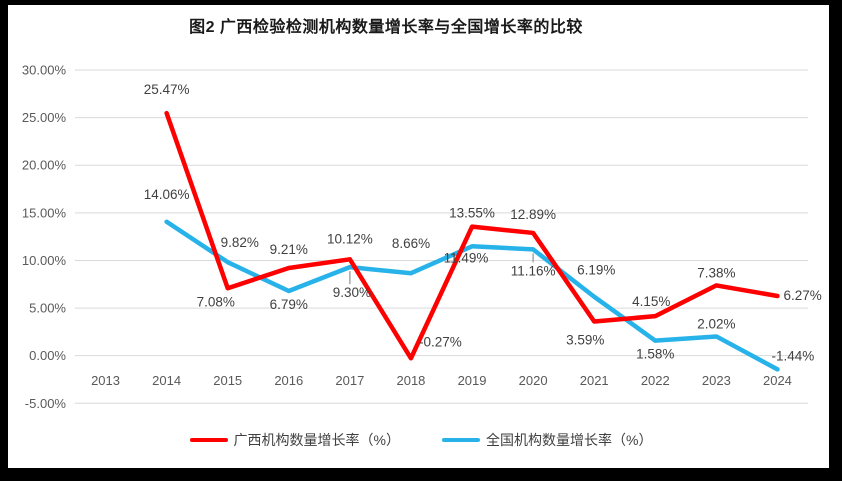 This screenshot has height=481, width=842. What do you see at coordinates (421, 440) in the screenshot?
I see `chart-legend: 广西机构数量增长率（%） 全国机构数量增长率（%）` at bounding box center [421, 440].